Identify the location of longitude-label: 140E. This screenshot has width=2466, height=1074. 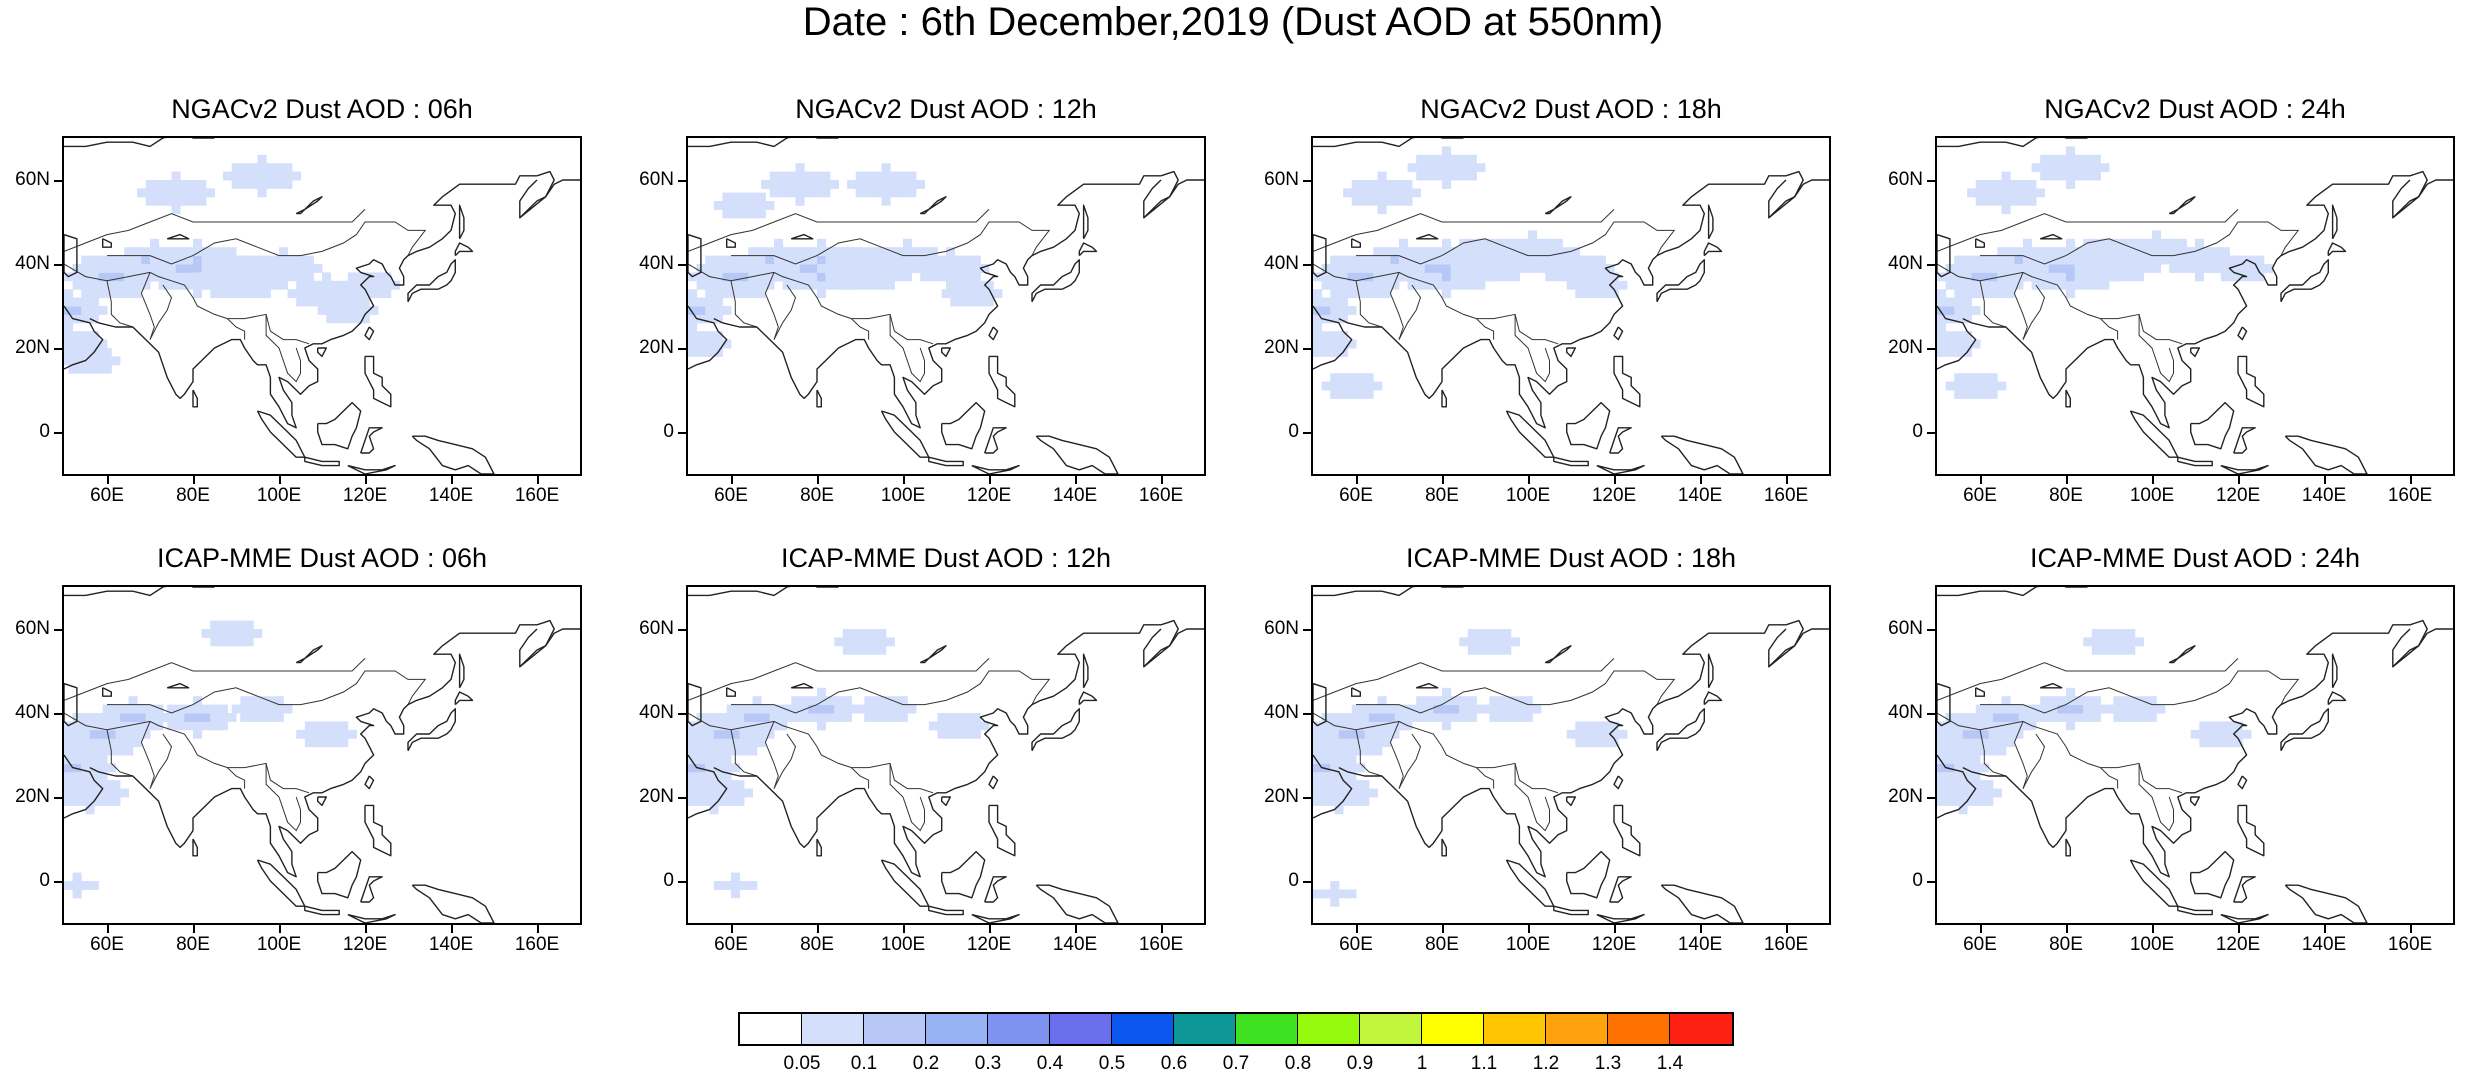
(2324, 944).